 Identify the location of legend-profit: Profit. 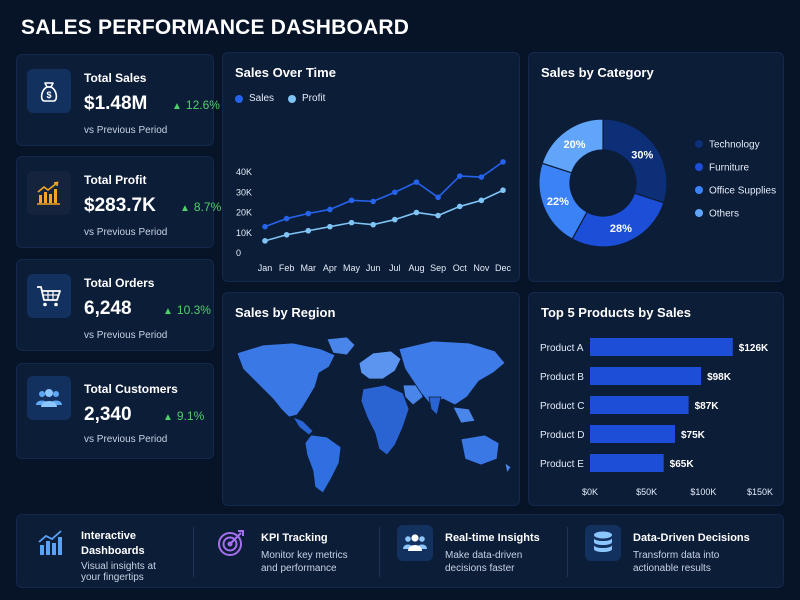
(306, 98).